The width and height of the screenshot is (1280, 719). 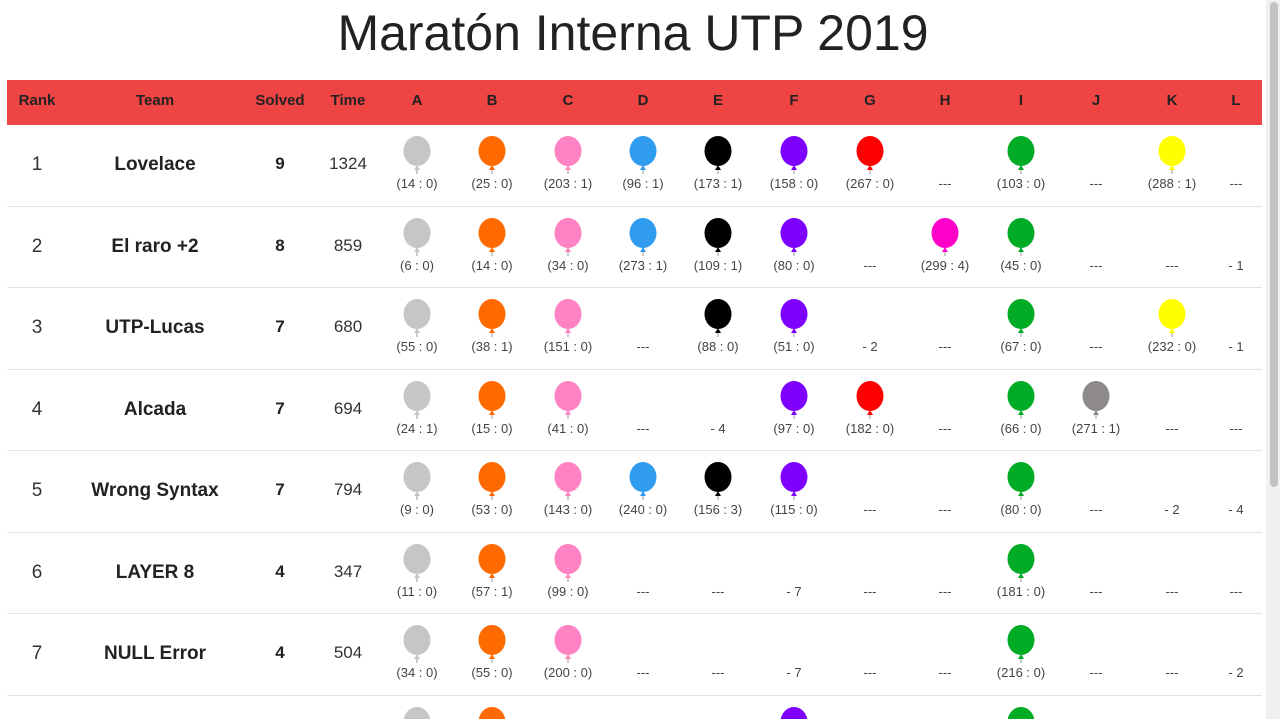 I want to click on cell-team: NULL Error, so click(x=155, y=653).